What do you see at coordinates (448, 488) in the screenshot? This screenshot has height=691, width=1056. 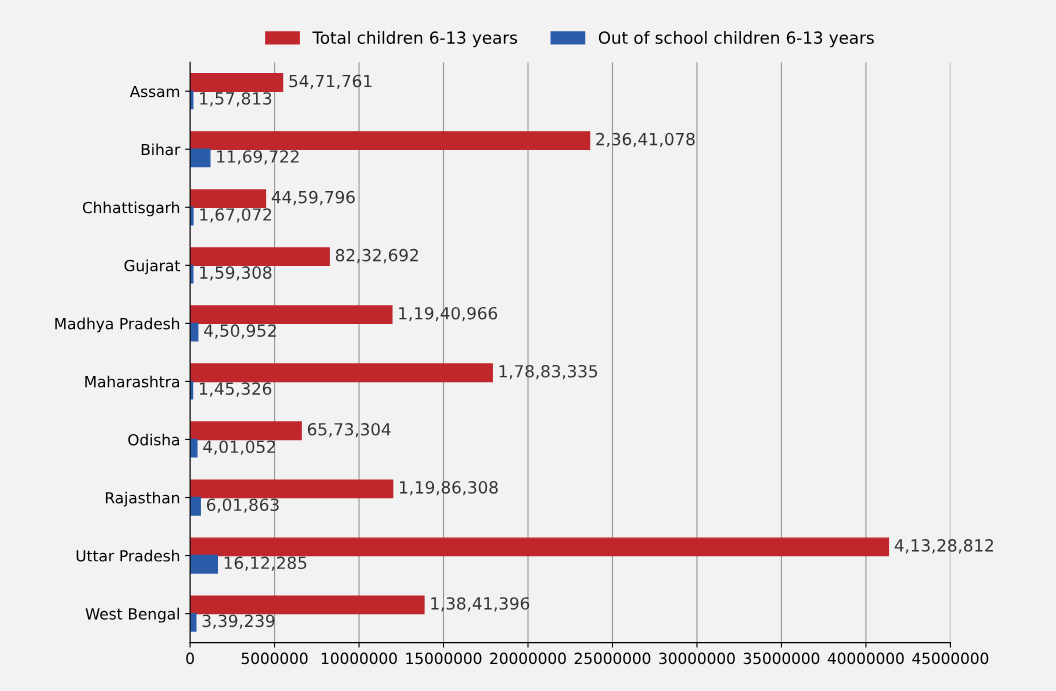 I see `data-label: 1,19,86,308` at bounding box center [448, 488].